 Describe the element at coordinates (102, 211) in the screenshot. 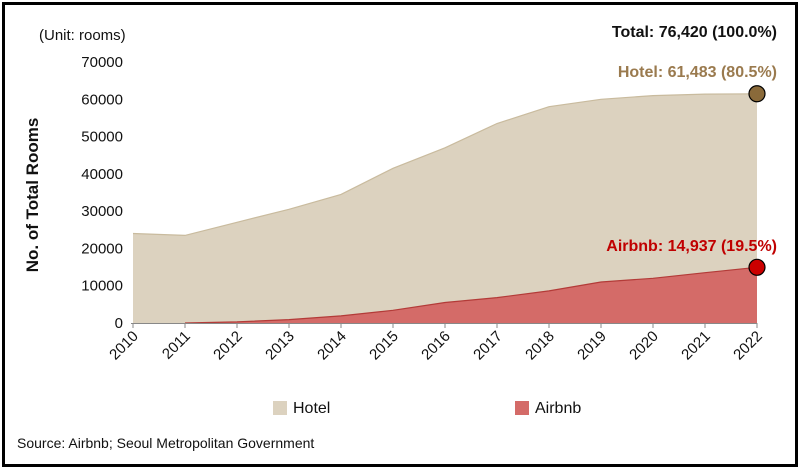

I see `y-tick-label: 30000` at that location.